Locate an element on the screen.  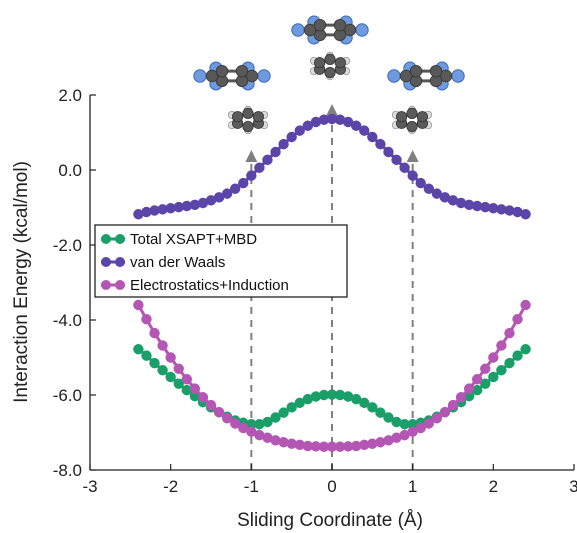
y-tick-label: 0.0 is located at coordinates (70, 170).